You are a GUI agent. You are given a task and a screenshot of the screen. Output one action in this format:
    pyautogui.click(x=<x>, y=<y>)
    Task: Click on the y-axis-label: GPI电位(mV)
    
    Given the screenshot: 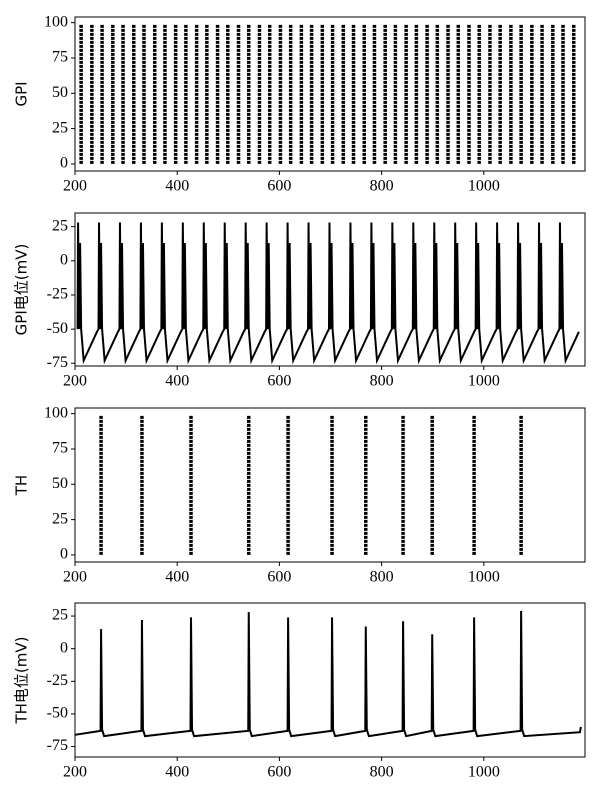 What is the action you would take?
    pyautogui.click(x=22, y=290)
    